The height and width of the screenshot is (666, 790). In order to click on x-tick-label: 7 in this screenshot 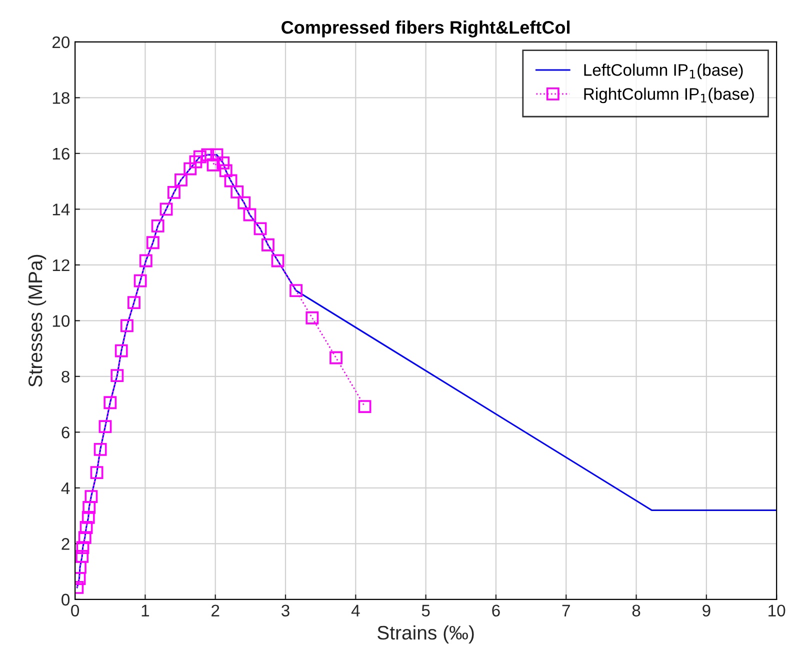, I will do `click(566, 610)`.